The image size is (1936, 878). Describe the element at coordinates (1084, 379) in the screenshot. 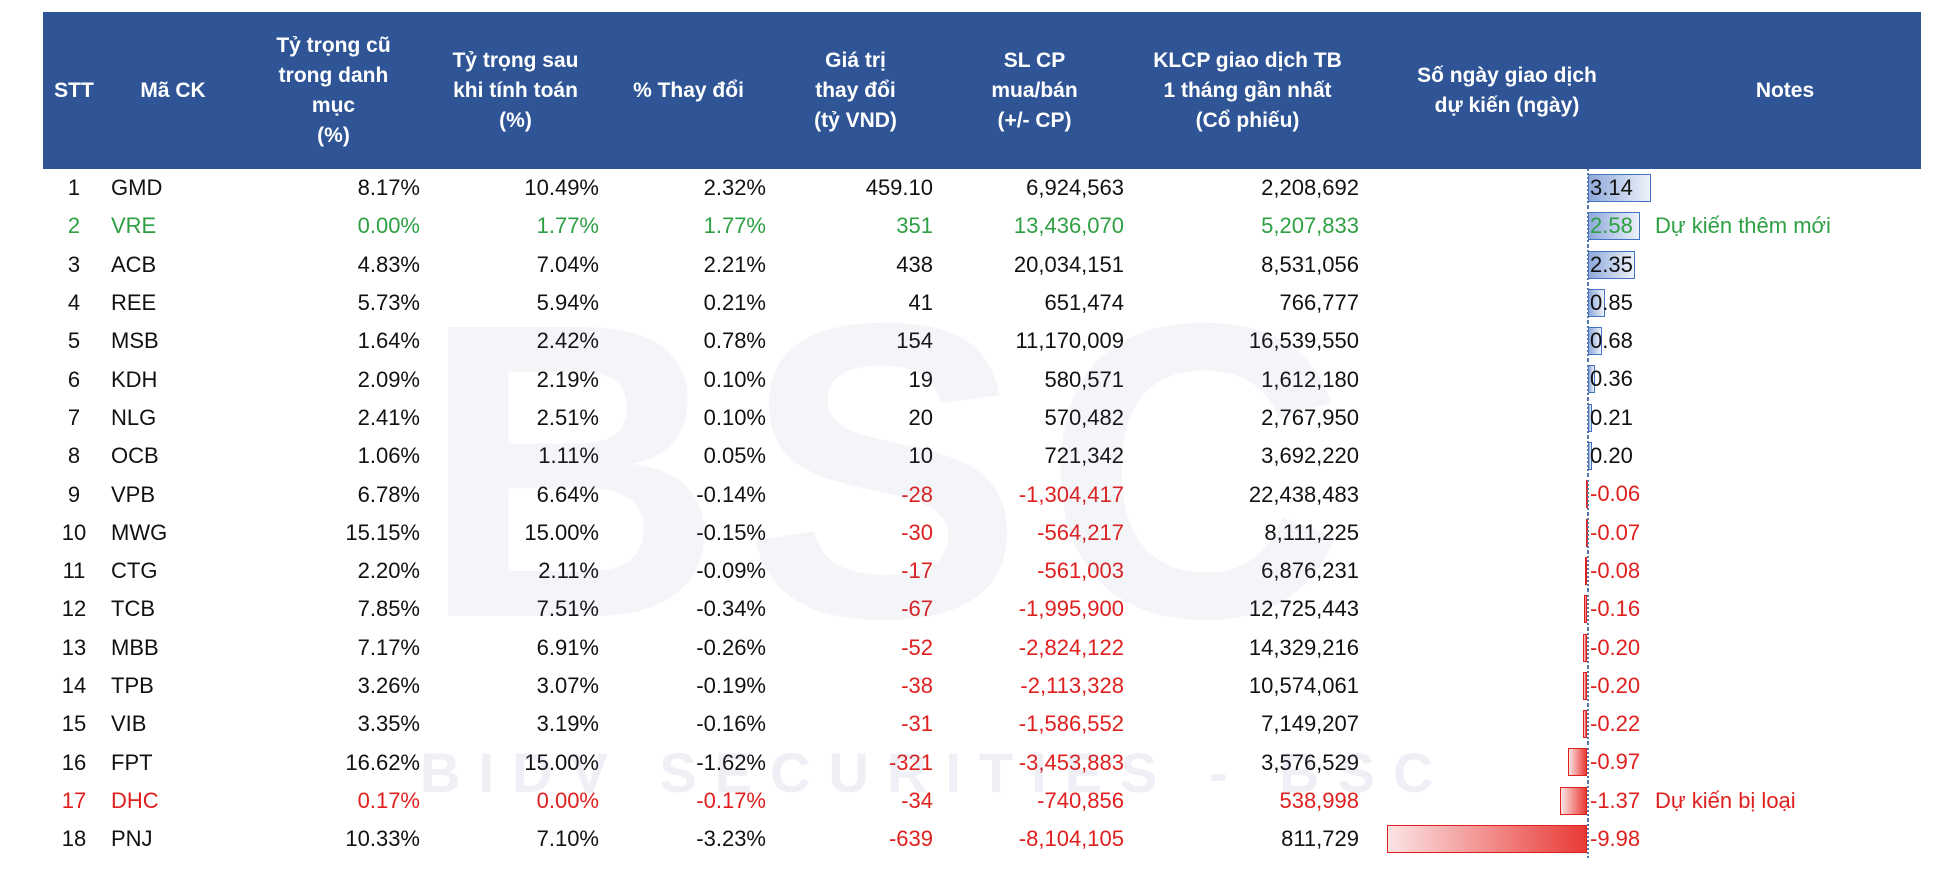

I see `cell: 580,571` at that location.